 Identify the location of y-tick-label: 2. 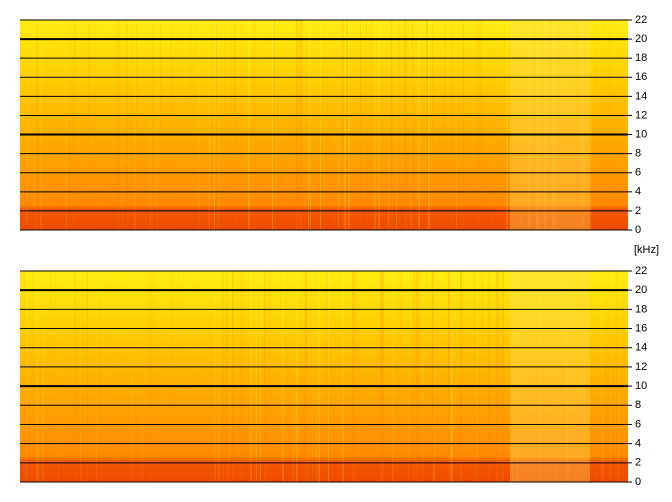
(638, 463).